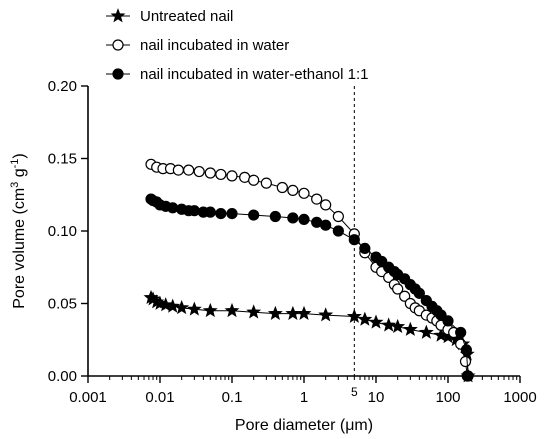 Image resolution: width=550 pixels, height=439 pixels. What do you see at coordinates (19, 248) in the screenshot?
I see `y-axis-title-part: Pore volume (cm` at bounding box center [19, 248].